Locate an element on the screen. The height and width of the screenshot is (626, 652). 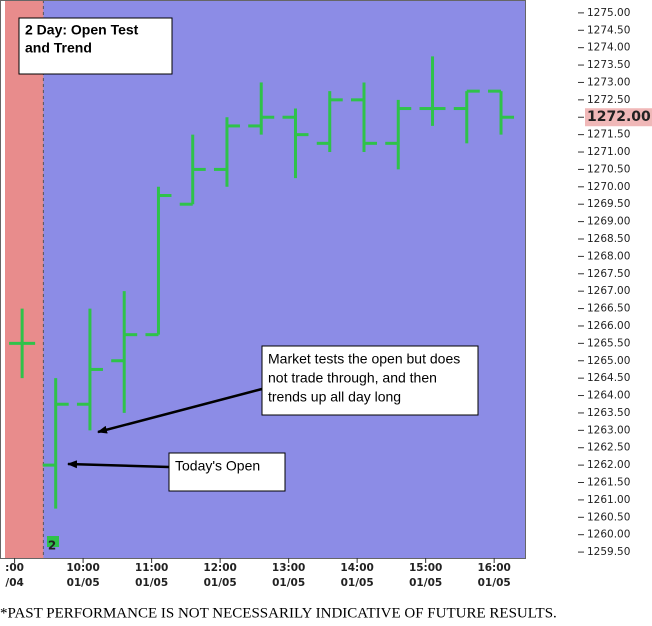
y-tick-label: 1270.50 is located at coordinates (608, 169).